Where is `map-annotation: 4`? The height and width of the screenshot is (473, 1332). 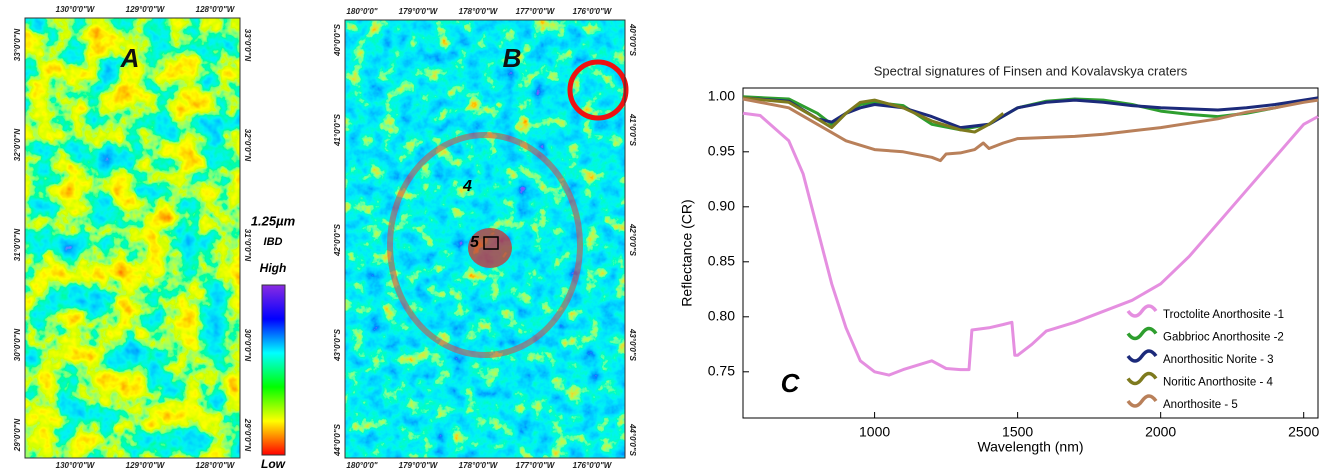
map-annotation: 4 is located at coordinates (467, 186).